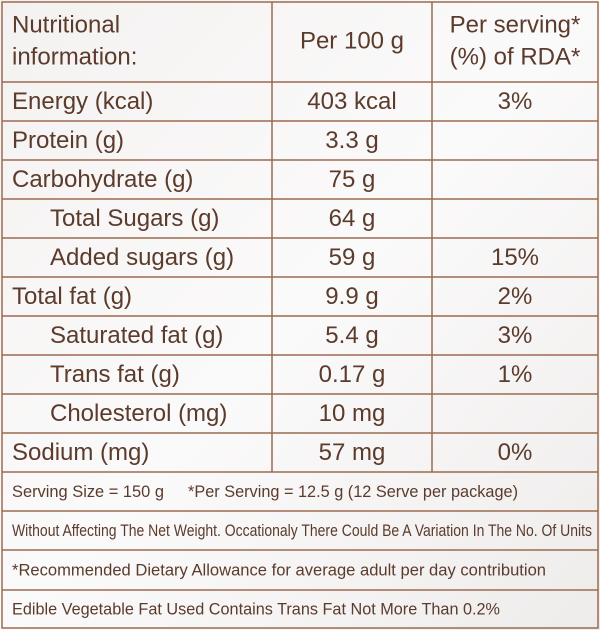  What do you see at coordinates (351, 335) in the screenshot?
I see `nutrient-value: 5.4 g` at bounding box center [351, 335].